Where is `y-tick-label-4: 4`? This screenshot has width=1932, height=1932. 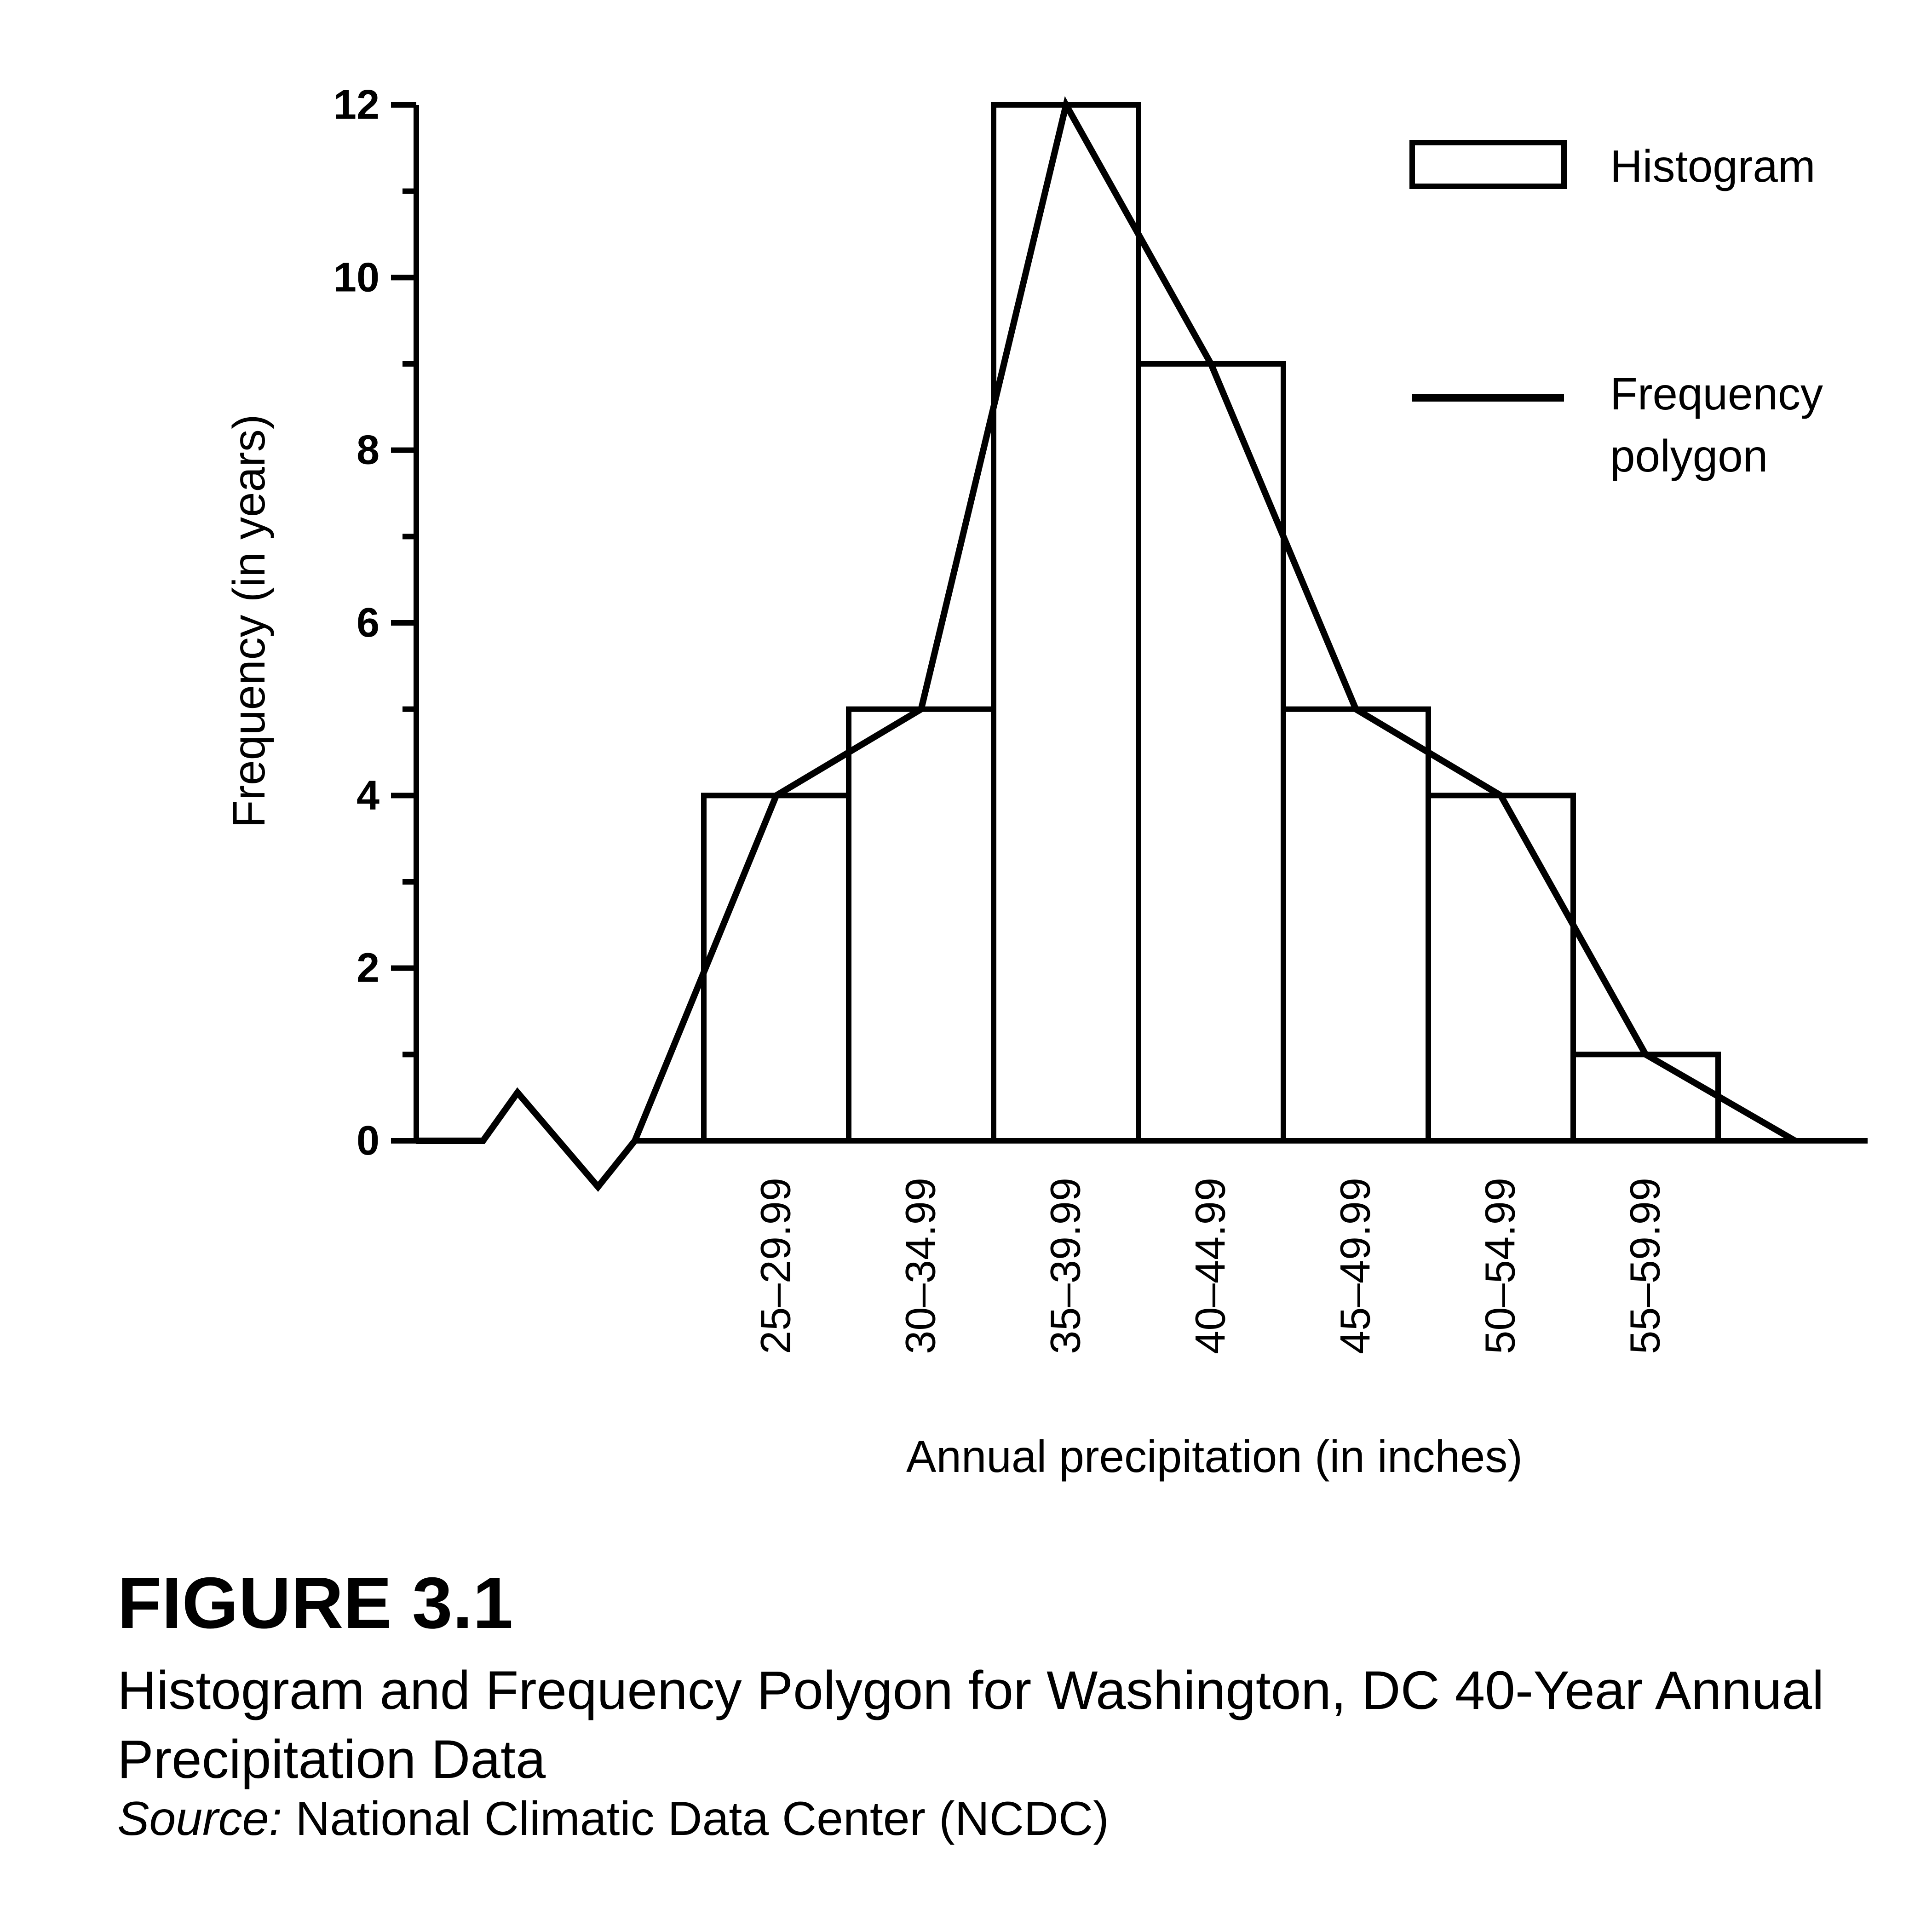 y-tick-label-4: 4 is located at coordinates (368, 795).